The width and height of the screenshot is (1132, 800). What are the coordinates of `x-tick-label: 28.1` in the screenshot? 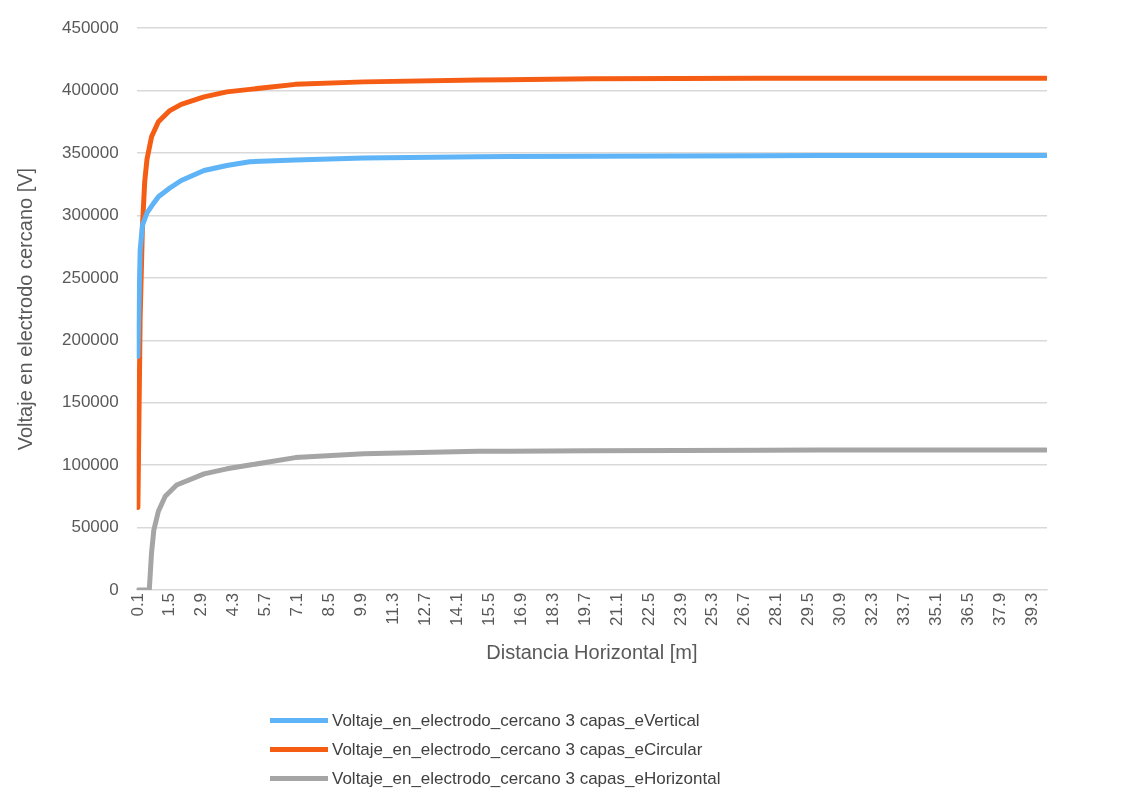 It's located at (776, 609).